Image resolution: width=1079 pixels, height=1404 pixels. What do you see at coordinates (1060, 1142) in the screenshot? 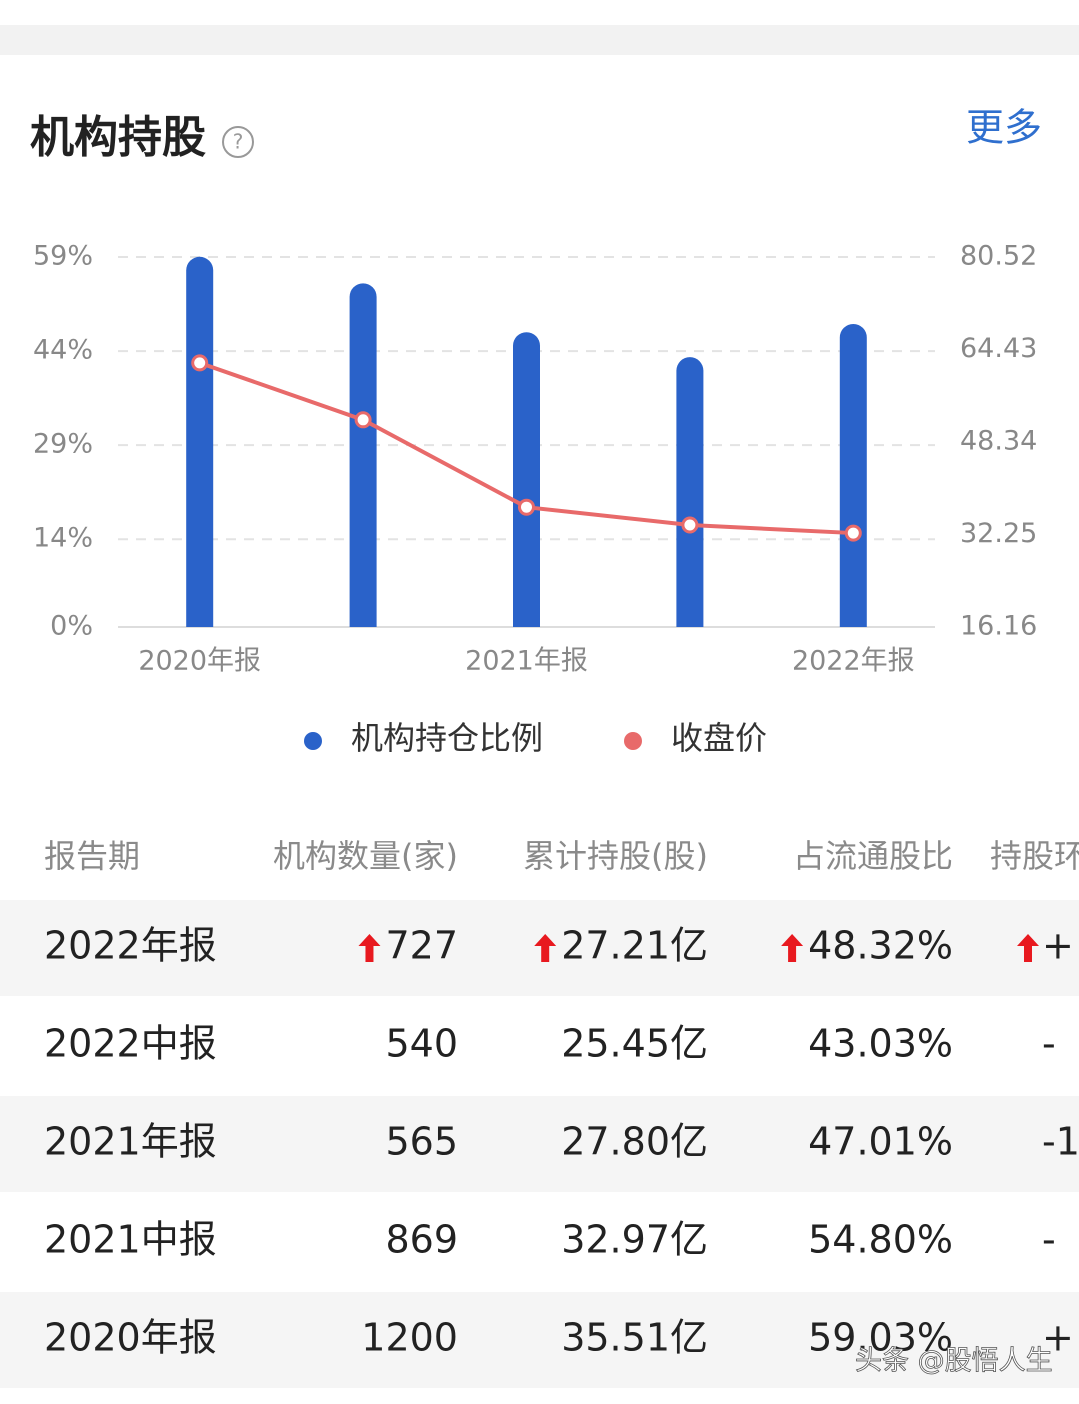
I see `table-cell: -1` at bounding box center [1060, 1142].